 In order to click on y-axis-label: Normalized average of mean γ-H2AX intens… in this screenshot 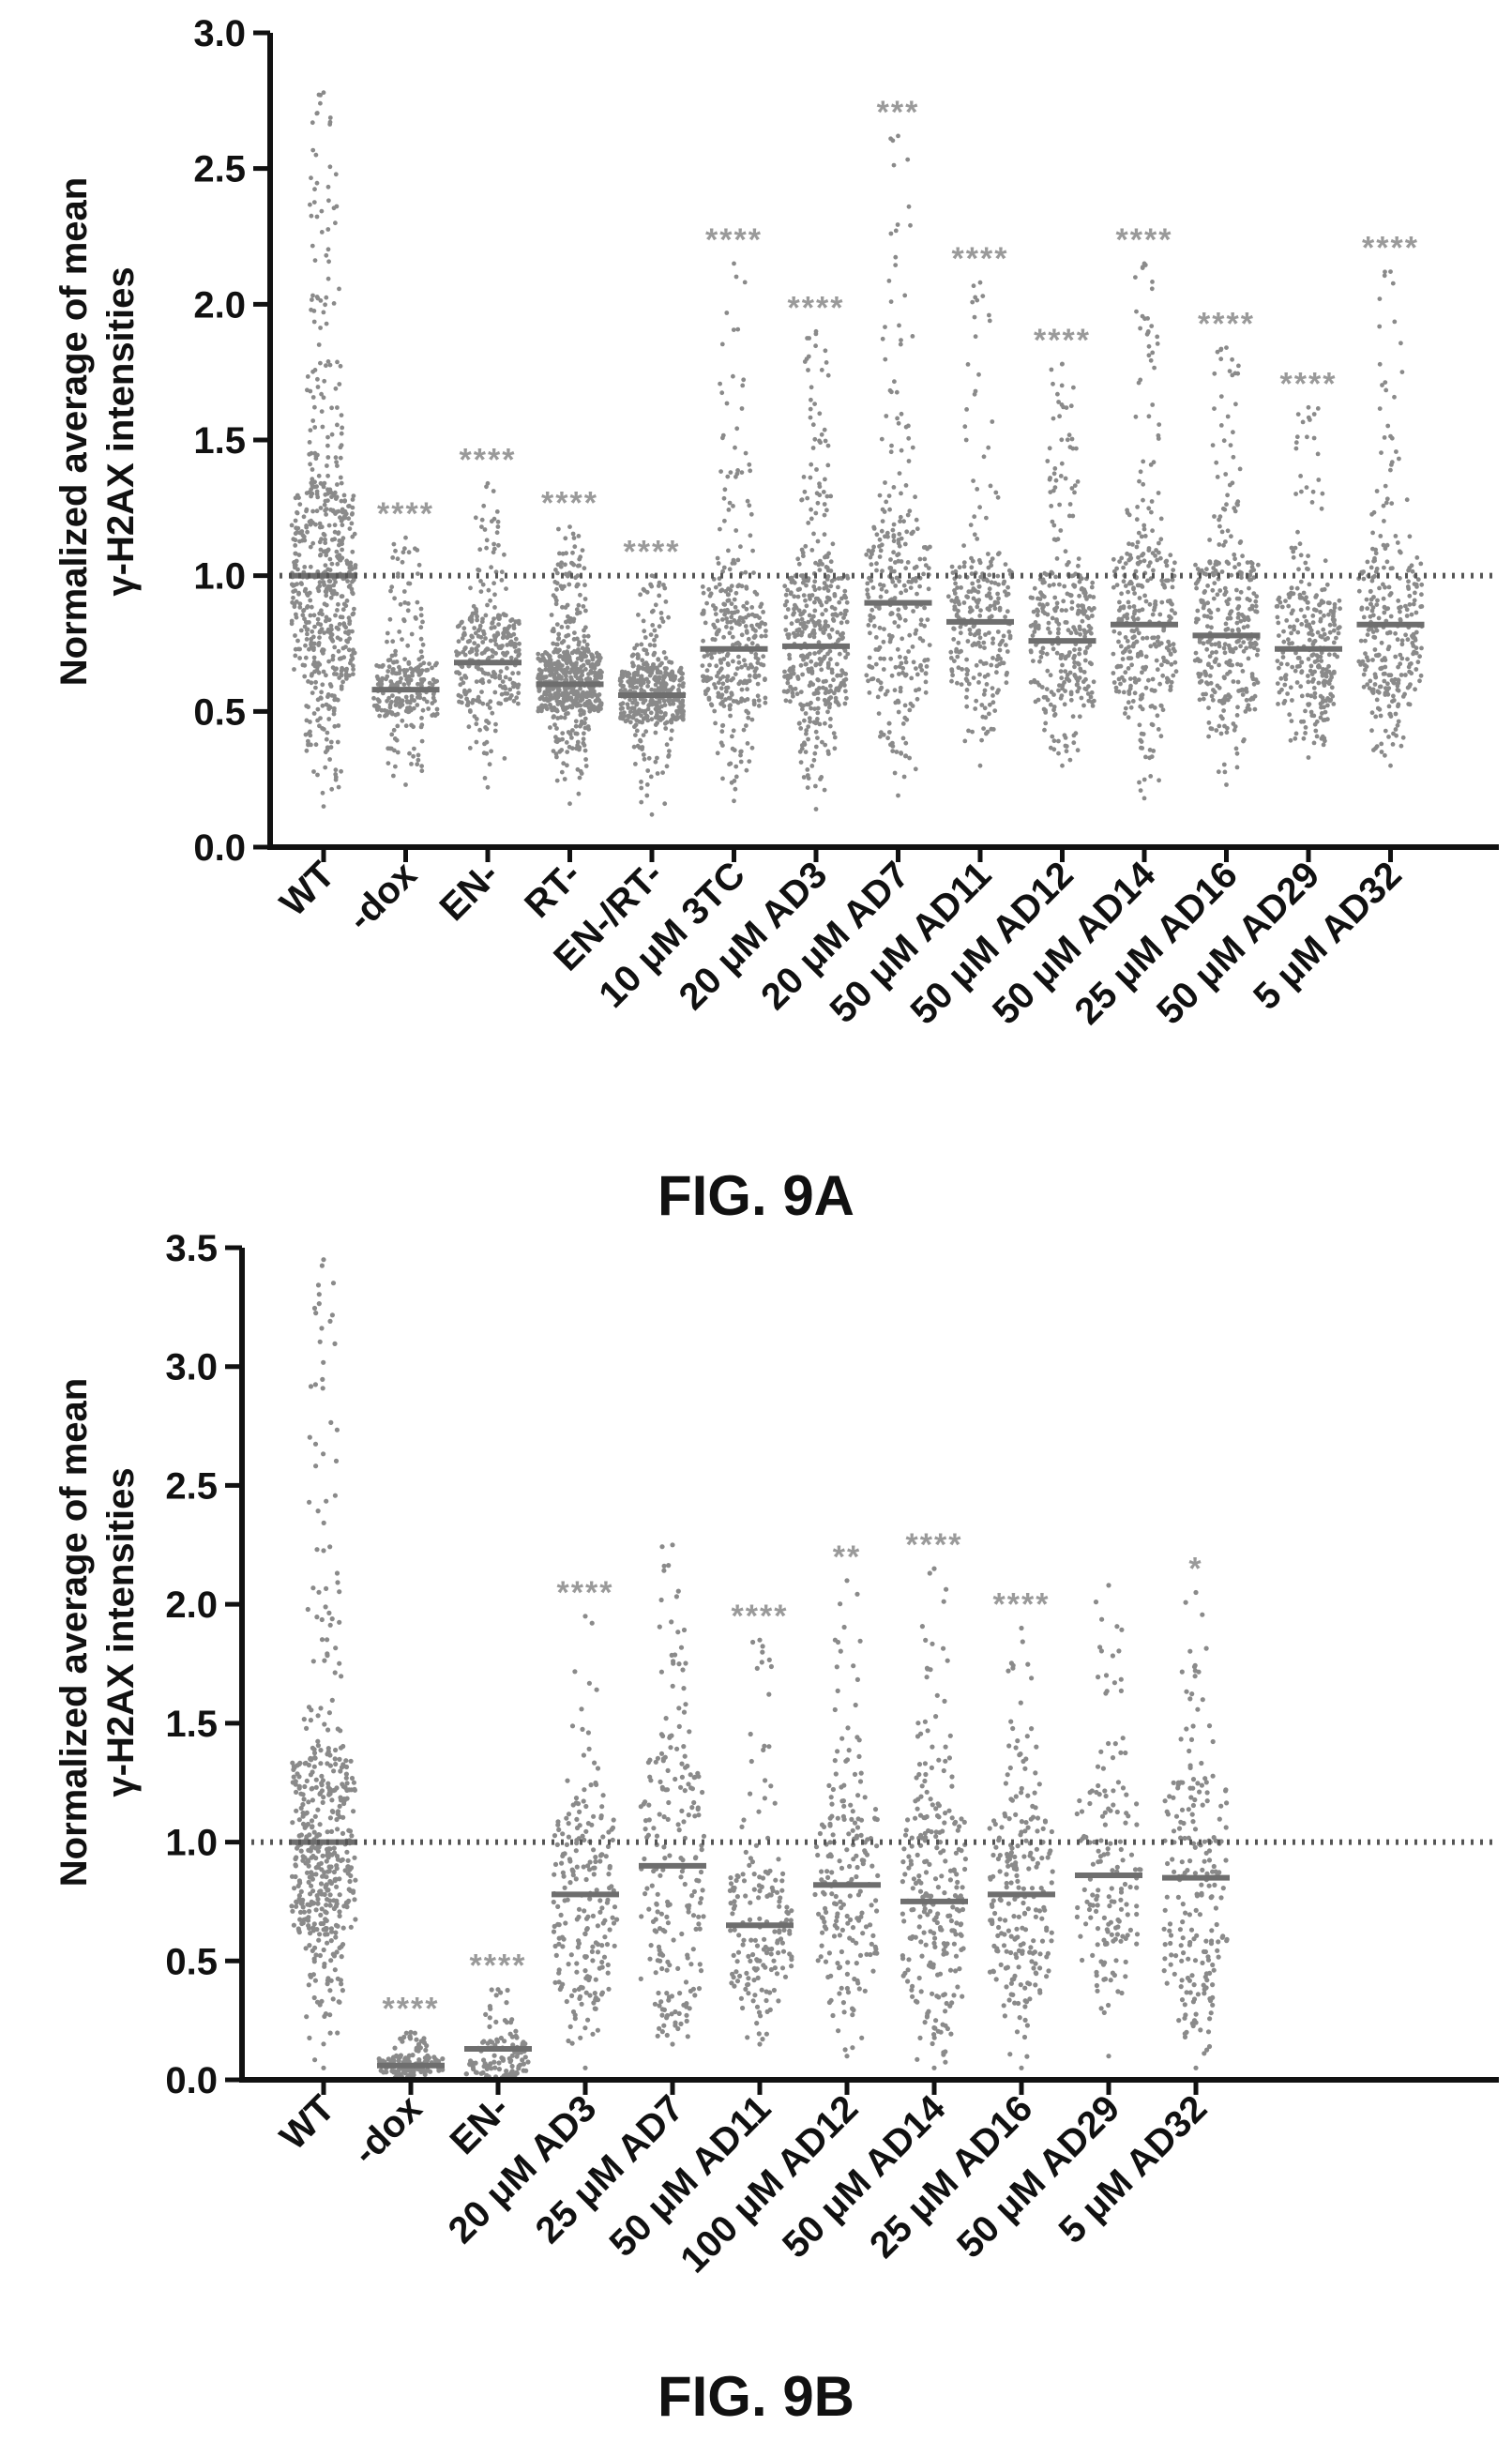, I will do `click(97, 431)`.